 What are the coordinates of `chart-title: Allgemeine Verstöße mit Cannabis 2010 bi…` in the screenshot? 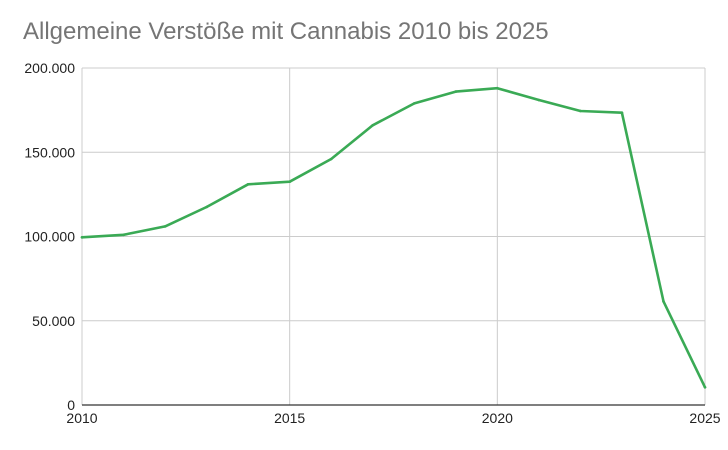 It's located at (286, 31).